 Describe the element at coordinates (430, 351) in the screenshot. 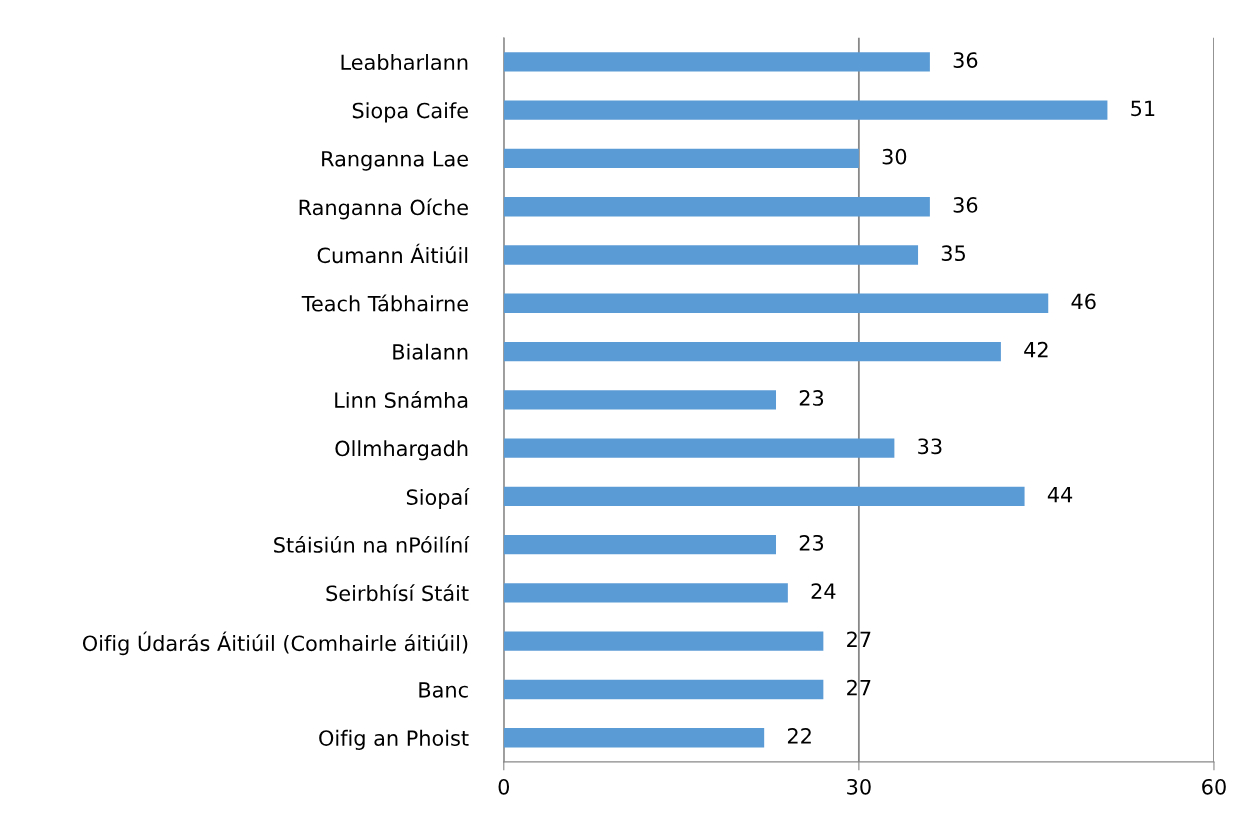

I see `y-tick-label: Bialann` at that location.